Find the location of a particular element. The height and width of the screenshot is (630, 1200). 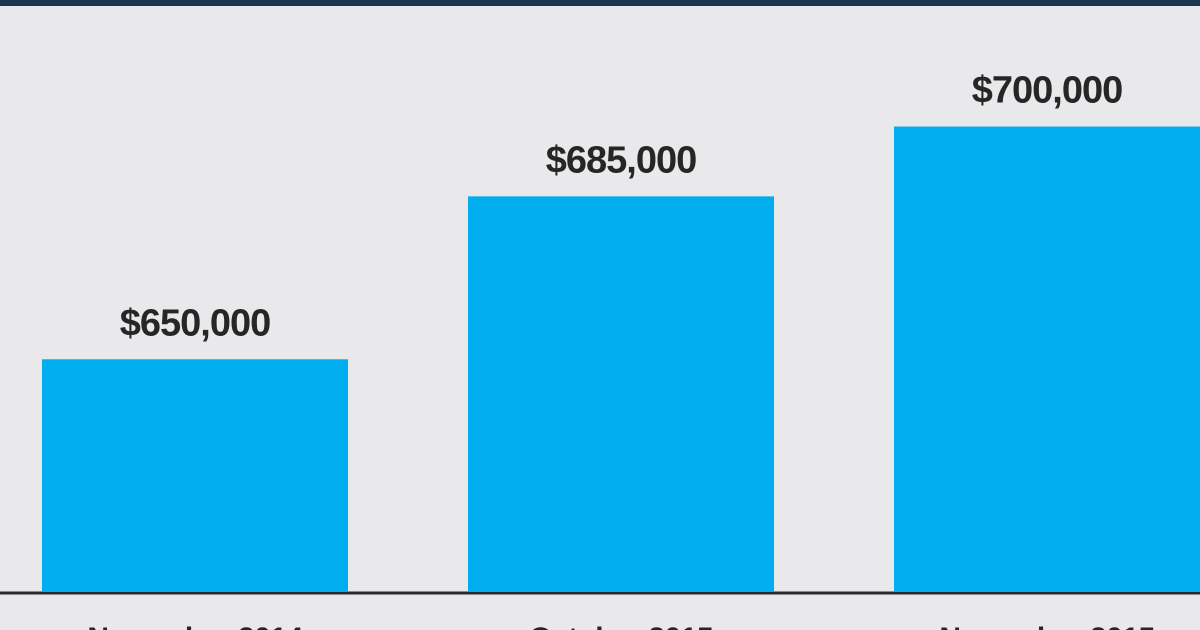

value-label: $650,000 is located at coordinates (195, 323).